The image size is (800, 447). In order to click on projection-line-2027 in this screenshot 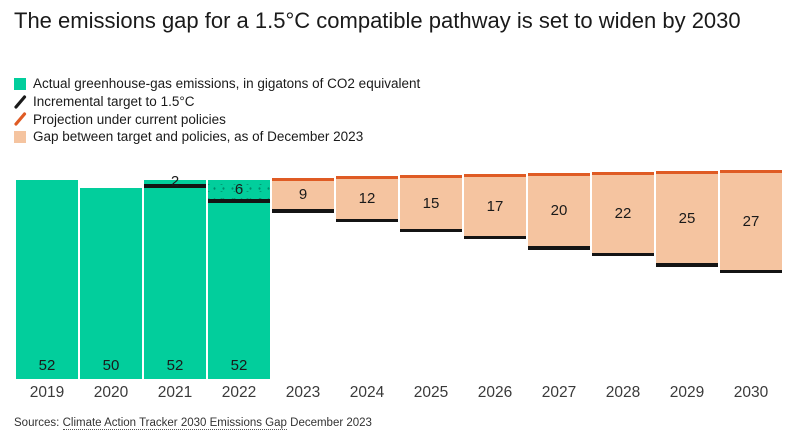, I will do `click(559, 175)`.